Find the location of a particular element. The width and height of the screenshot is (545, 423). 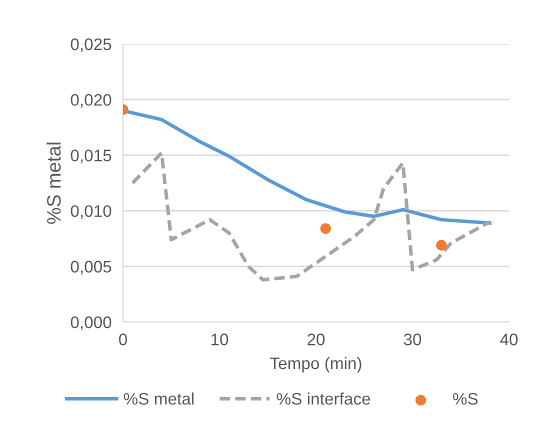

x-tick-label: 40 is located at coordinates (509, 340).